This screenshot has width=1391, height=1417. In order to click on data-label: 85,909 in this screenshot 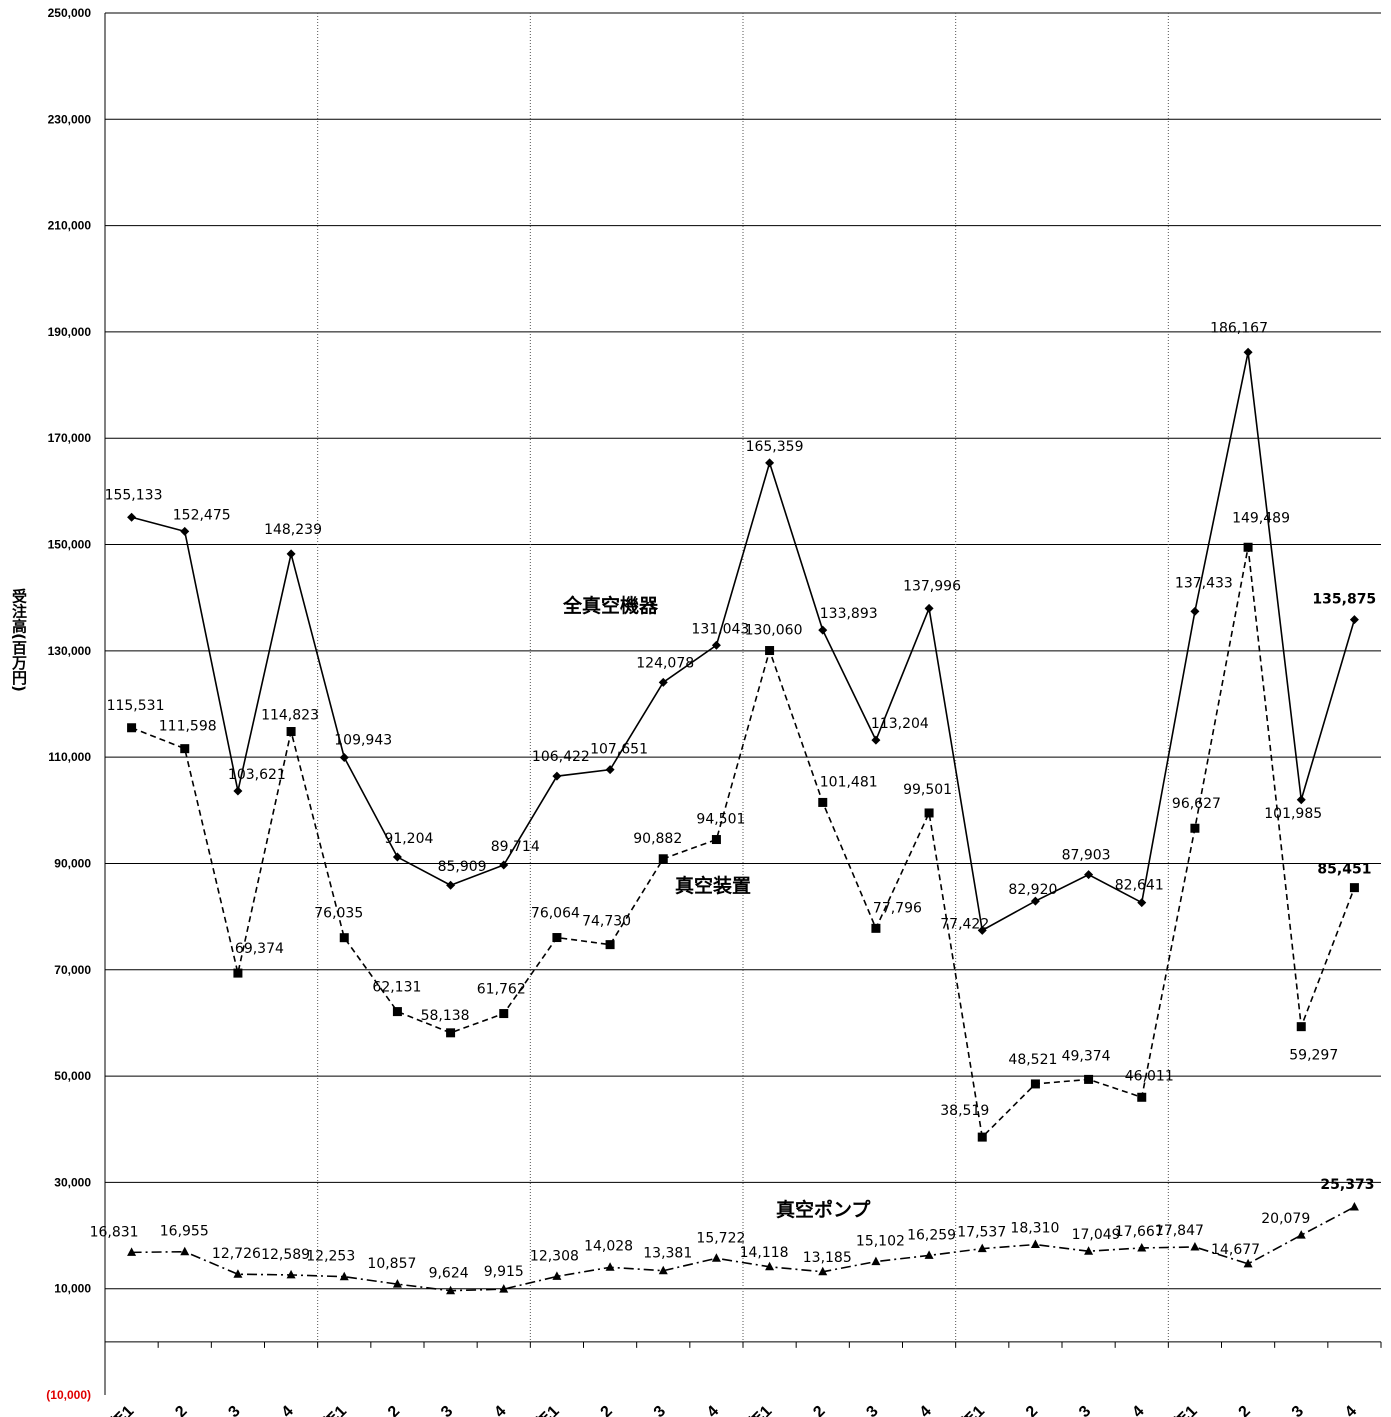, I will do `click(462, 867)`.